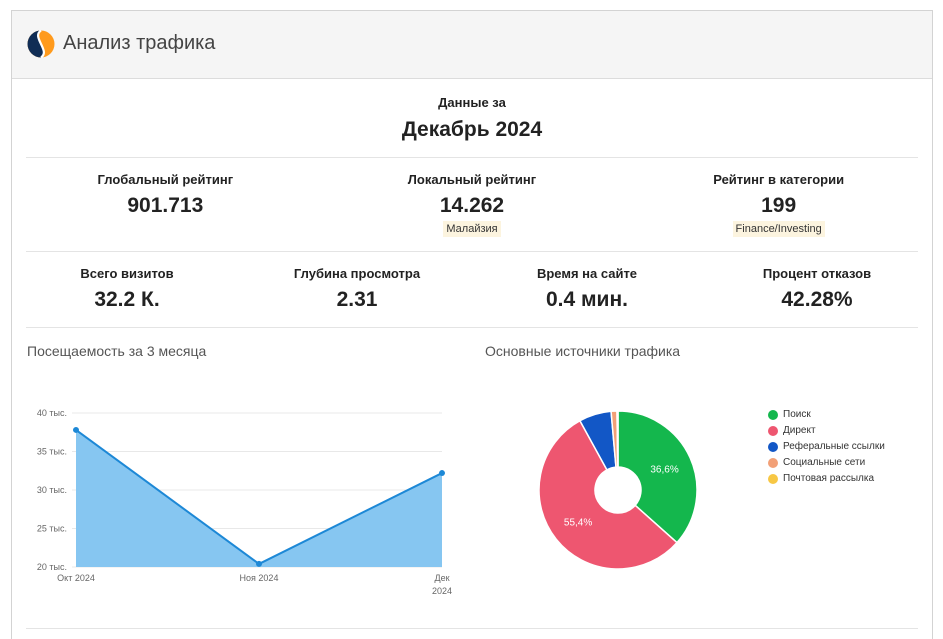 The image size is (943, 639). I want to click on stat-value: 199, so click(779, 205).